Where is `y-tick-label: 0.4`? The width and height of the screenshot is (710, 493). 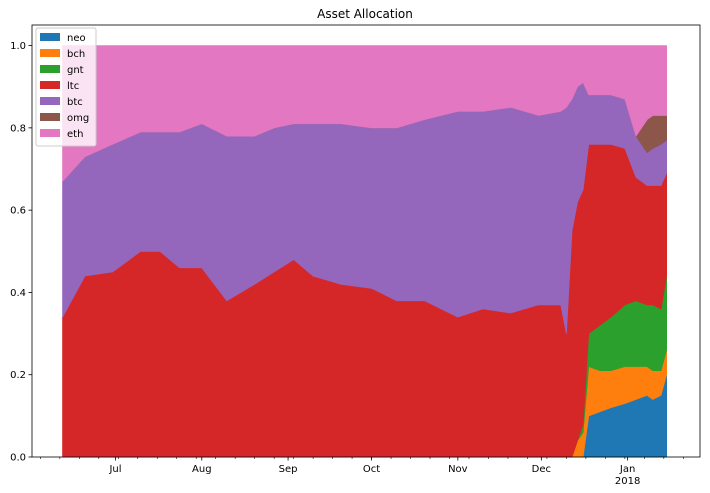 y-tick-label: 0.4 is located at coordinates (18, 293).